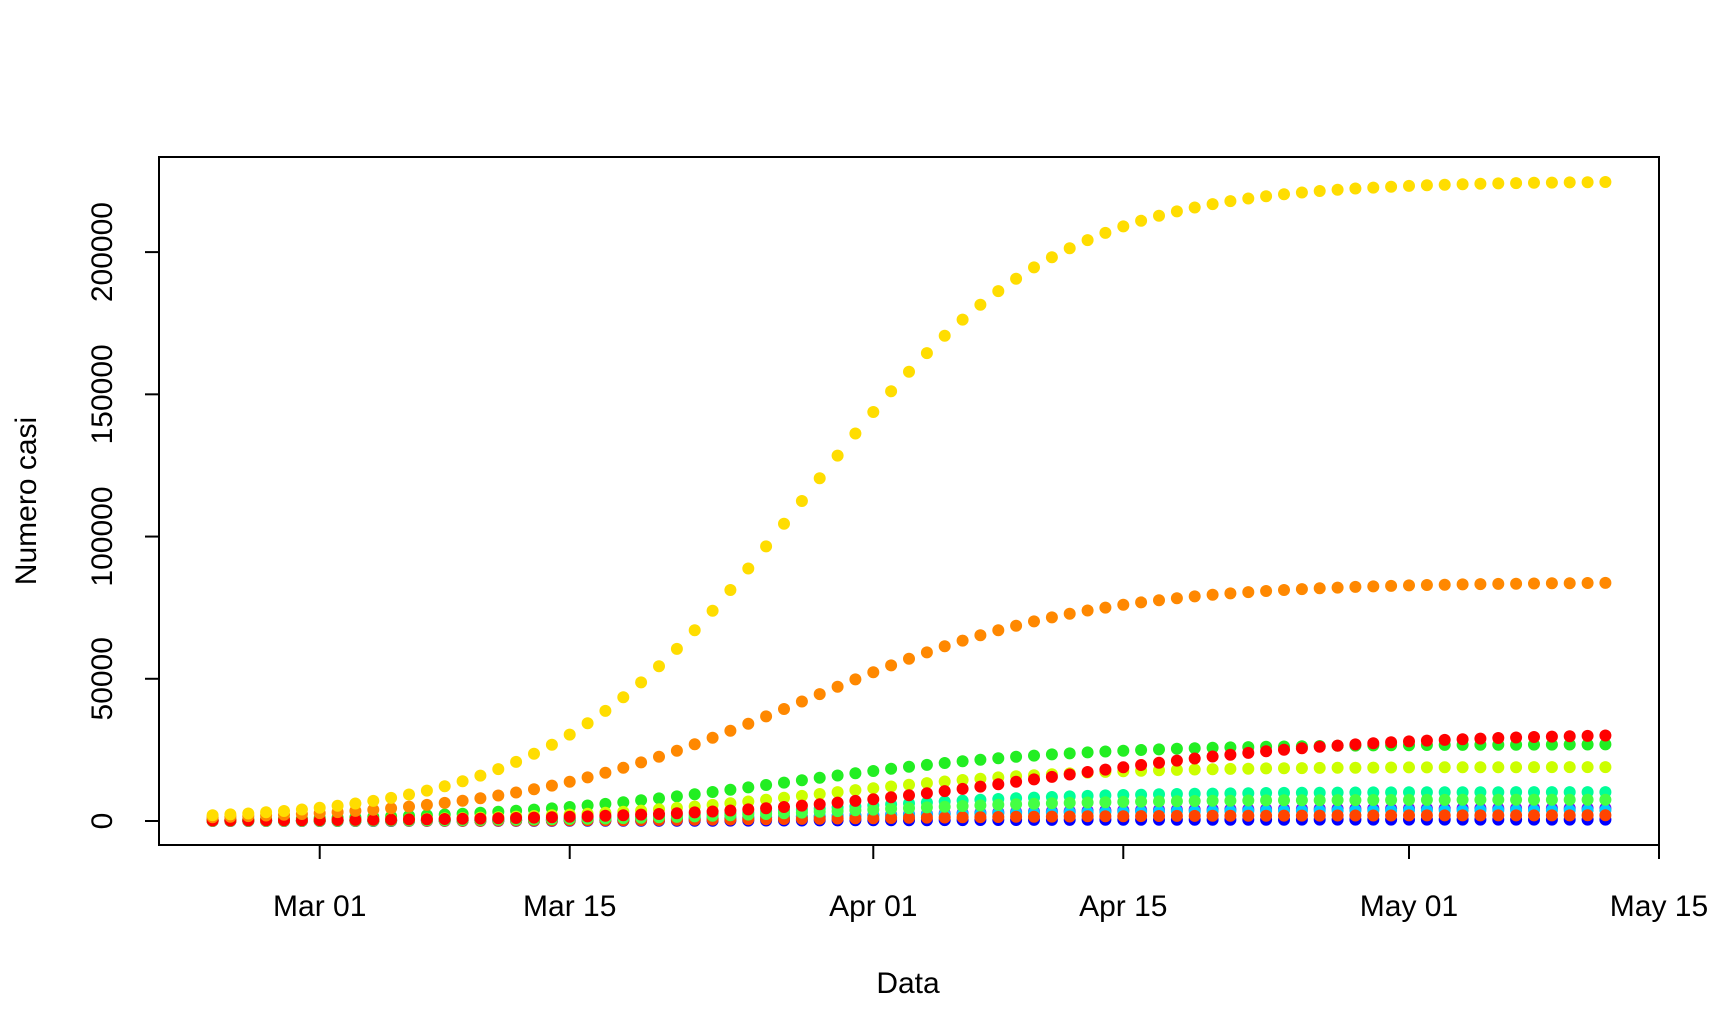 The image size is (1728, 1036). What do you see at coordinates (102, 537) in the screenshot?
I see `y-tick-label: 100000` at bounding box center [102, 537].